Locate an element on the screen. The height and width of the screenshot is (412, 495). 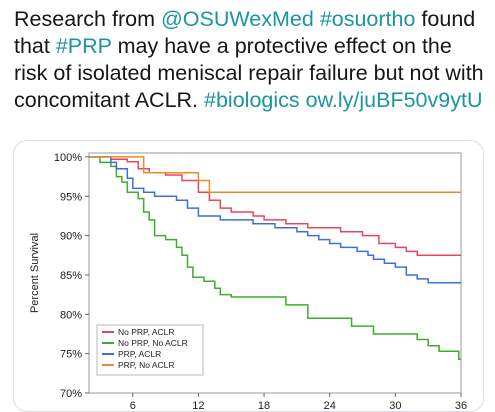
y-tick-label: 90% is located at coordinates (71, 237).